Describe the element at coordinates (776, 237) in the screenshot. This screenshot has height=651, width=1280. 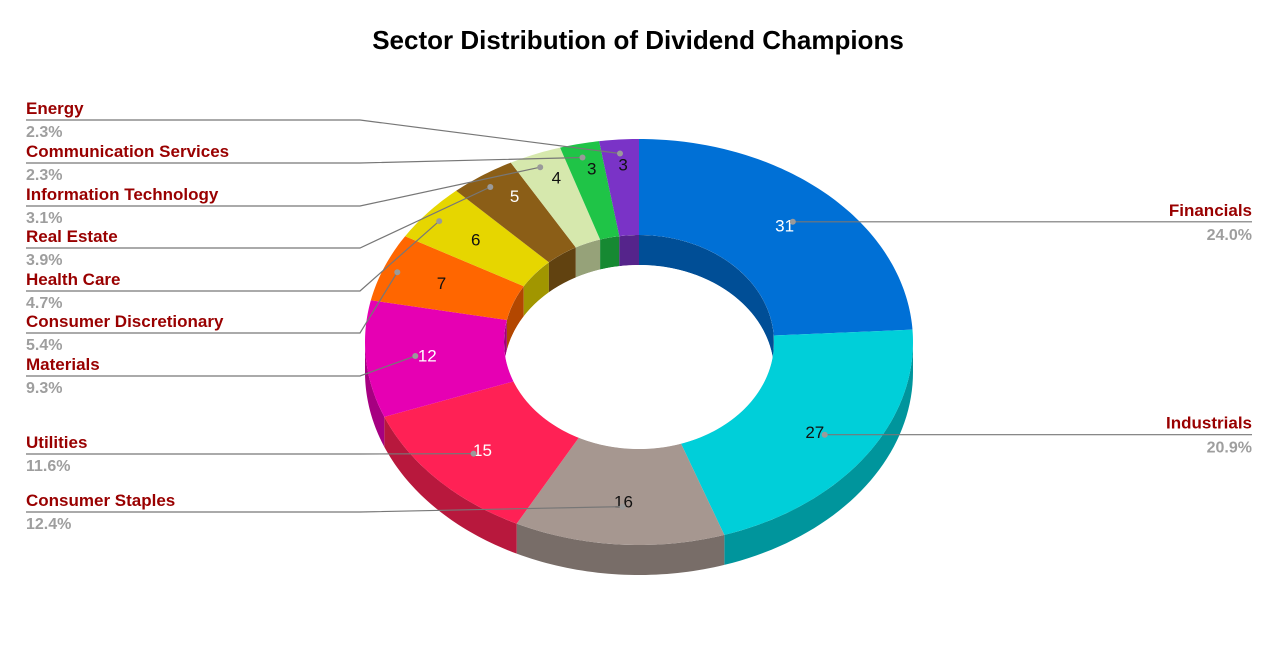
I see `slice-financials` at that location.